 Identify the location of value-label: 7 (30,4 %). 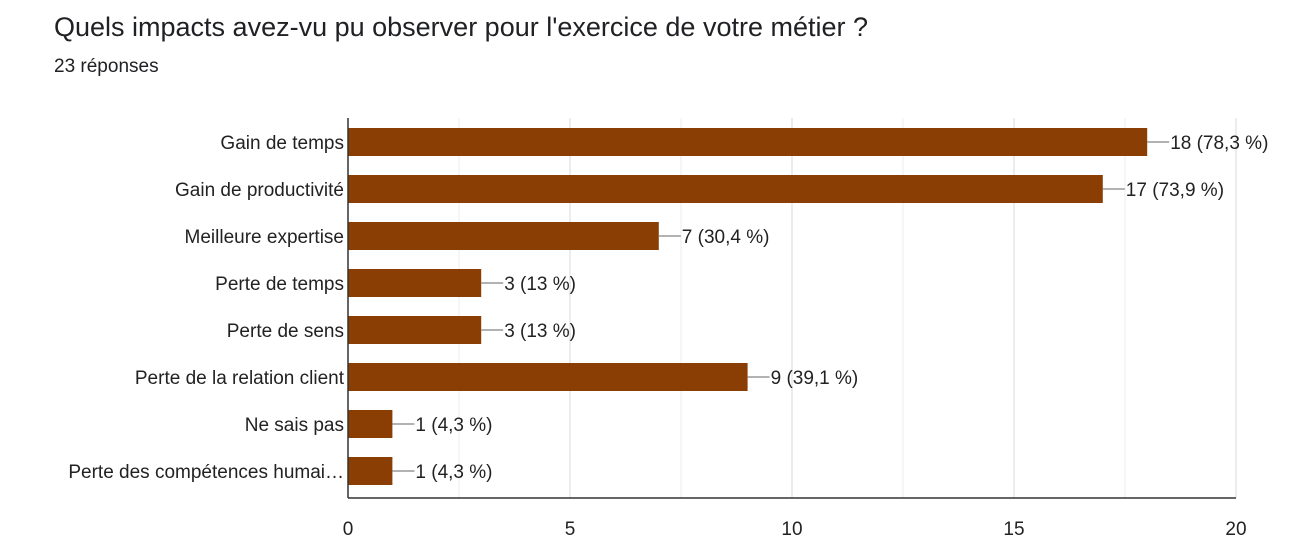
(726, 237).